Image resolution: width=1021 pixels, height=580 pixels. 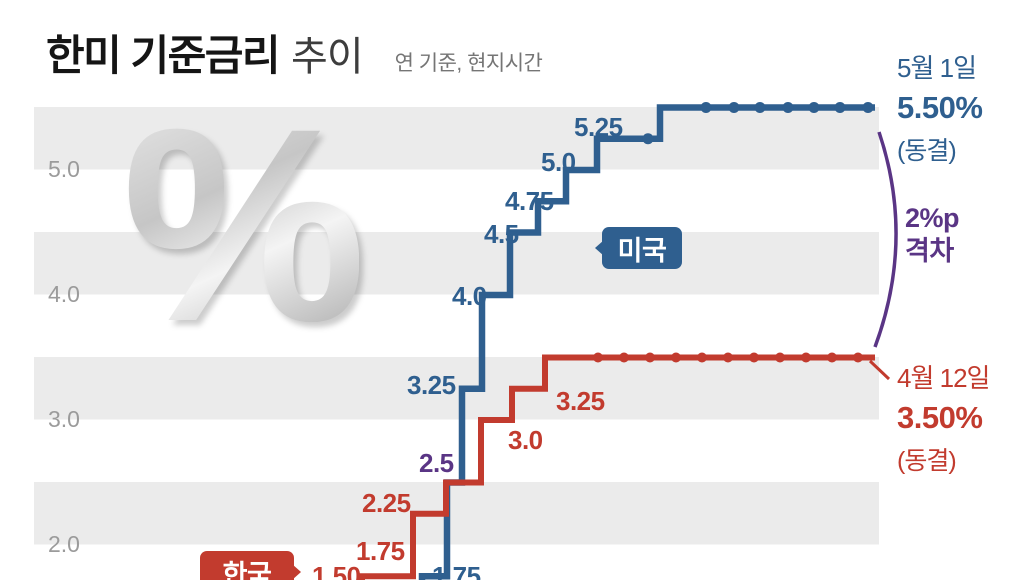 I want to click on rate-label-kr: 3.25, so click(x=580, y=401).